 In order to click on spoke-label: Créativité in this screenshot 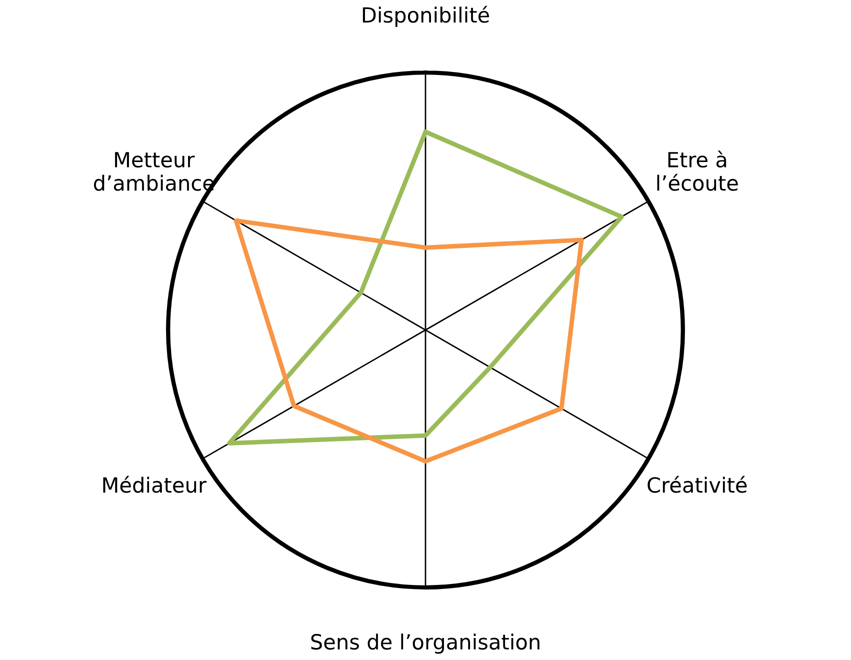, I will do `click(697, 484)`.